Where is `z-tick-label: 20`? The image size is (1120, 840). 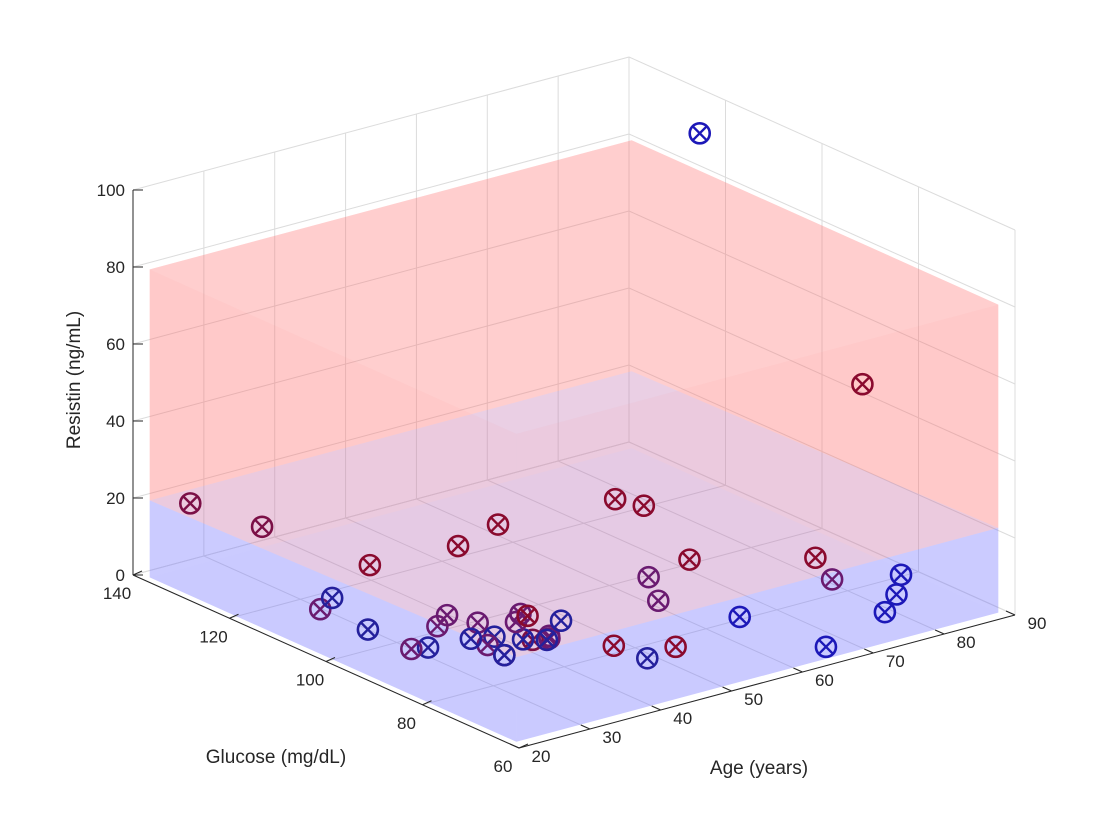 z-tick-label: 20 is located at coordinates (115, 498).